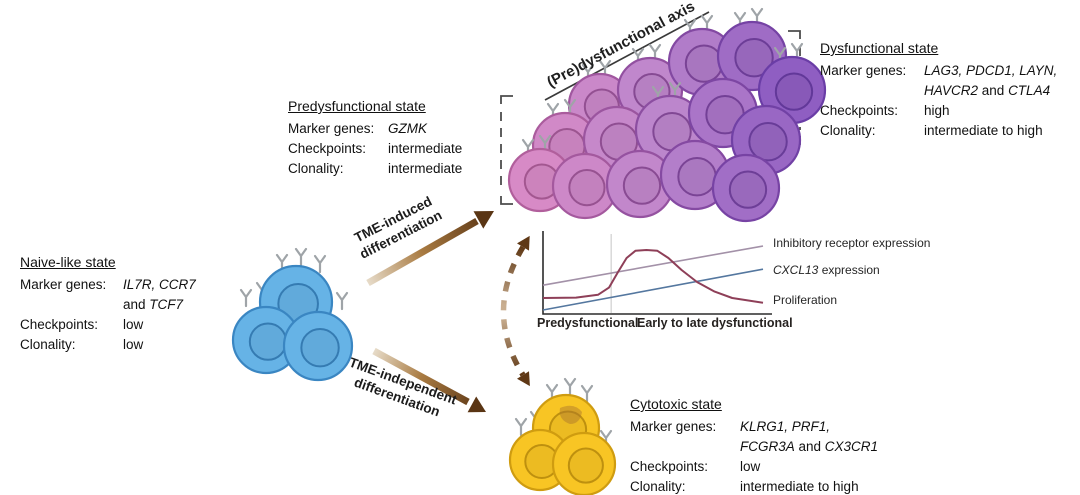  What do you see at coordinates (159, 295) in the screenshot?
I see `state-row-value: IL7R, CCR7 and TCF7` at bounding box center [159, 295].